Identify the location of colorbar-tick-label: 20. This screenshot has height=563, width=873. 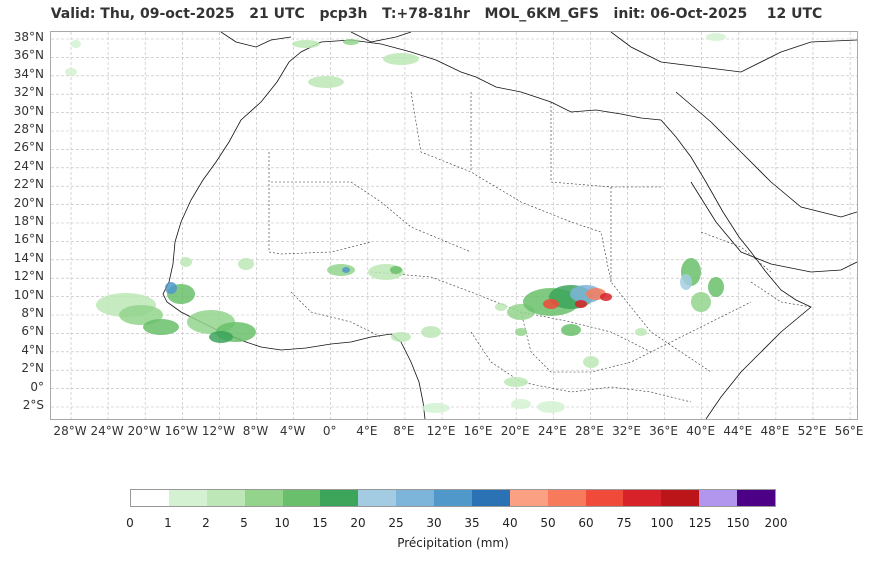
(358, 523).